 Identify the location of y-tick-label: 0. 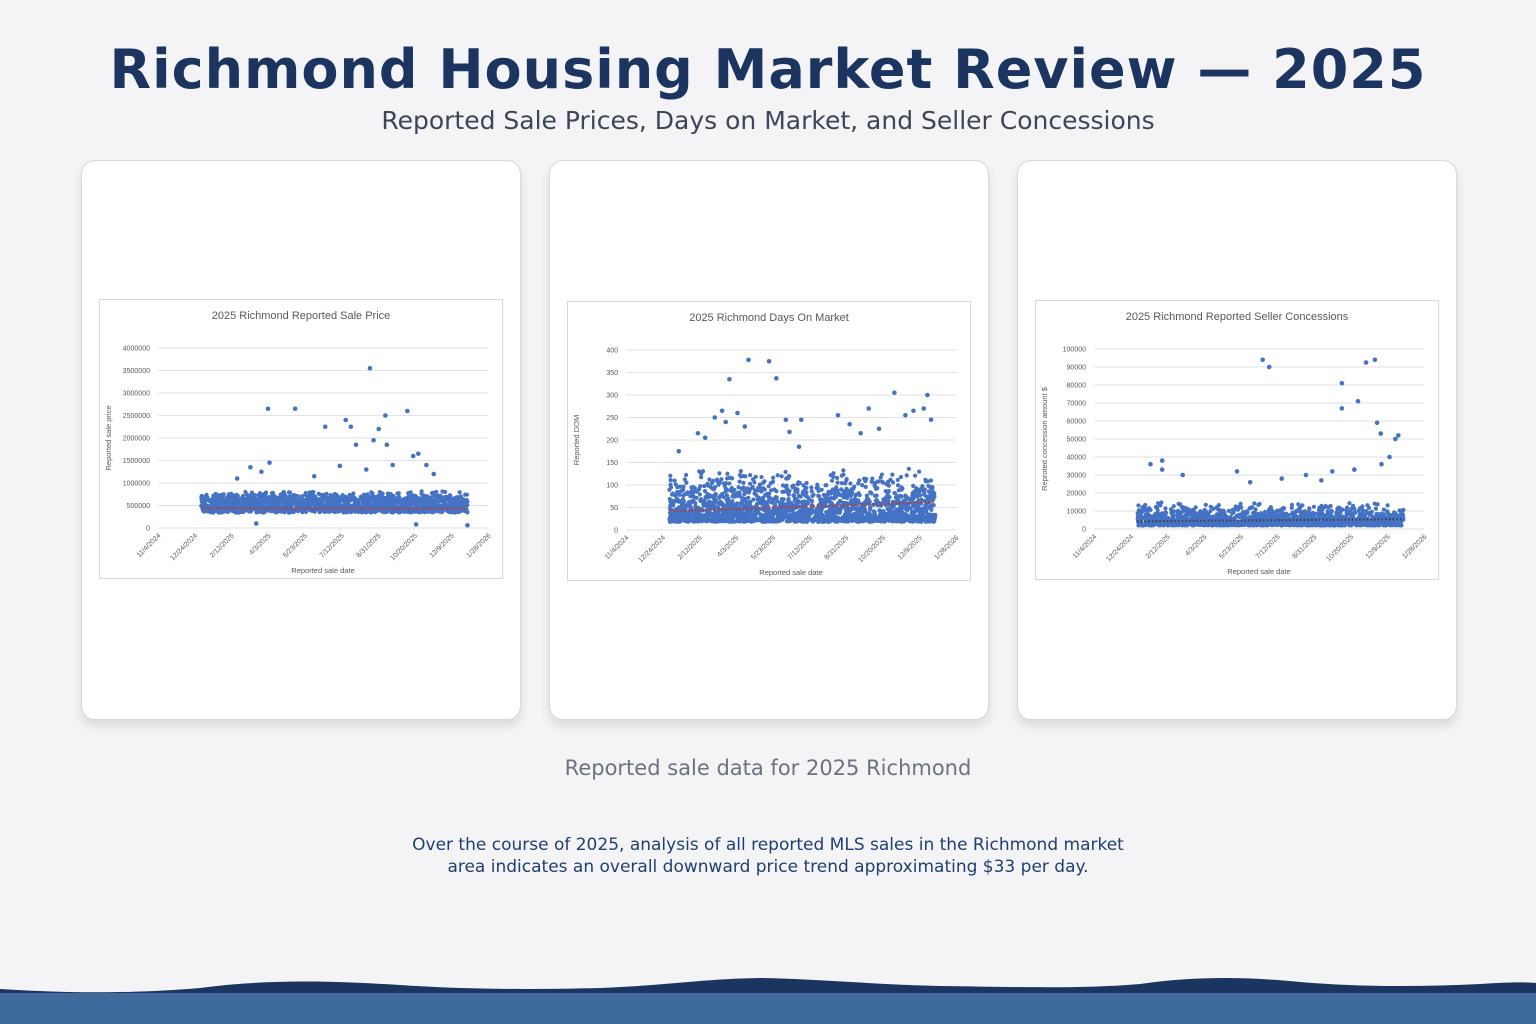
(616, 531).